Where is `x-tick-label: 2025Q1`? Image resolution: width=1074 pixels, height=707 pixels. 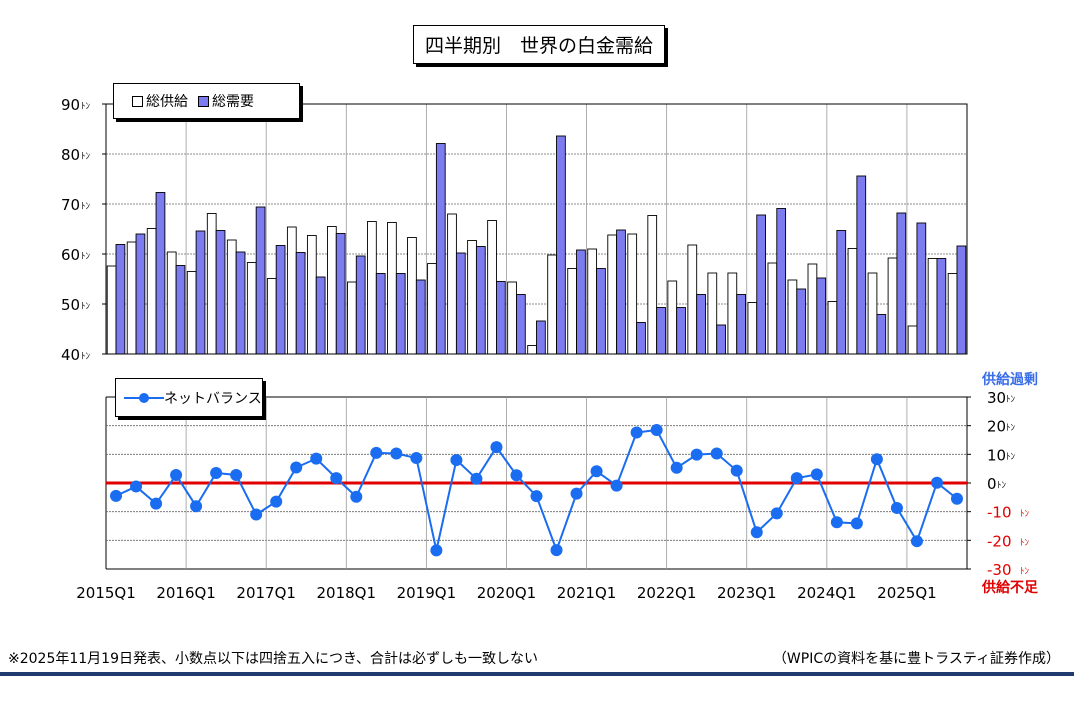
x-tick-label: 2025Q1 is located at coordinates (907, 593).